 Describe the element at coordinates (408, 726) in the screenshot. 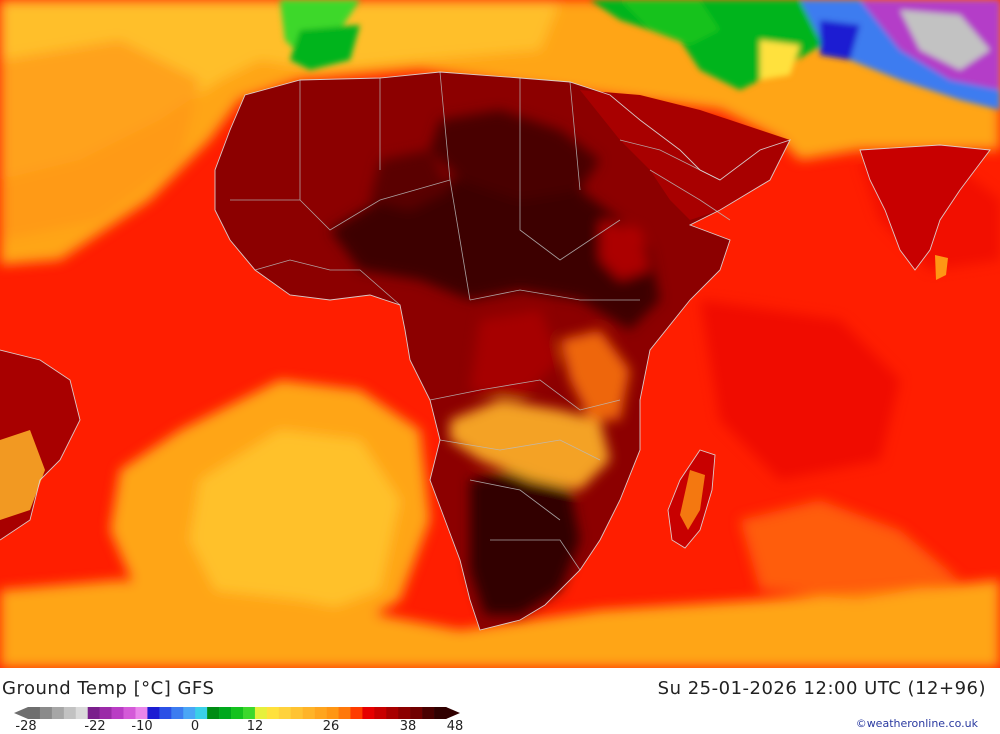

I see `legend-tick-label: 38` at that location.